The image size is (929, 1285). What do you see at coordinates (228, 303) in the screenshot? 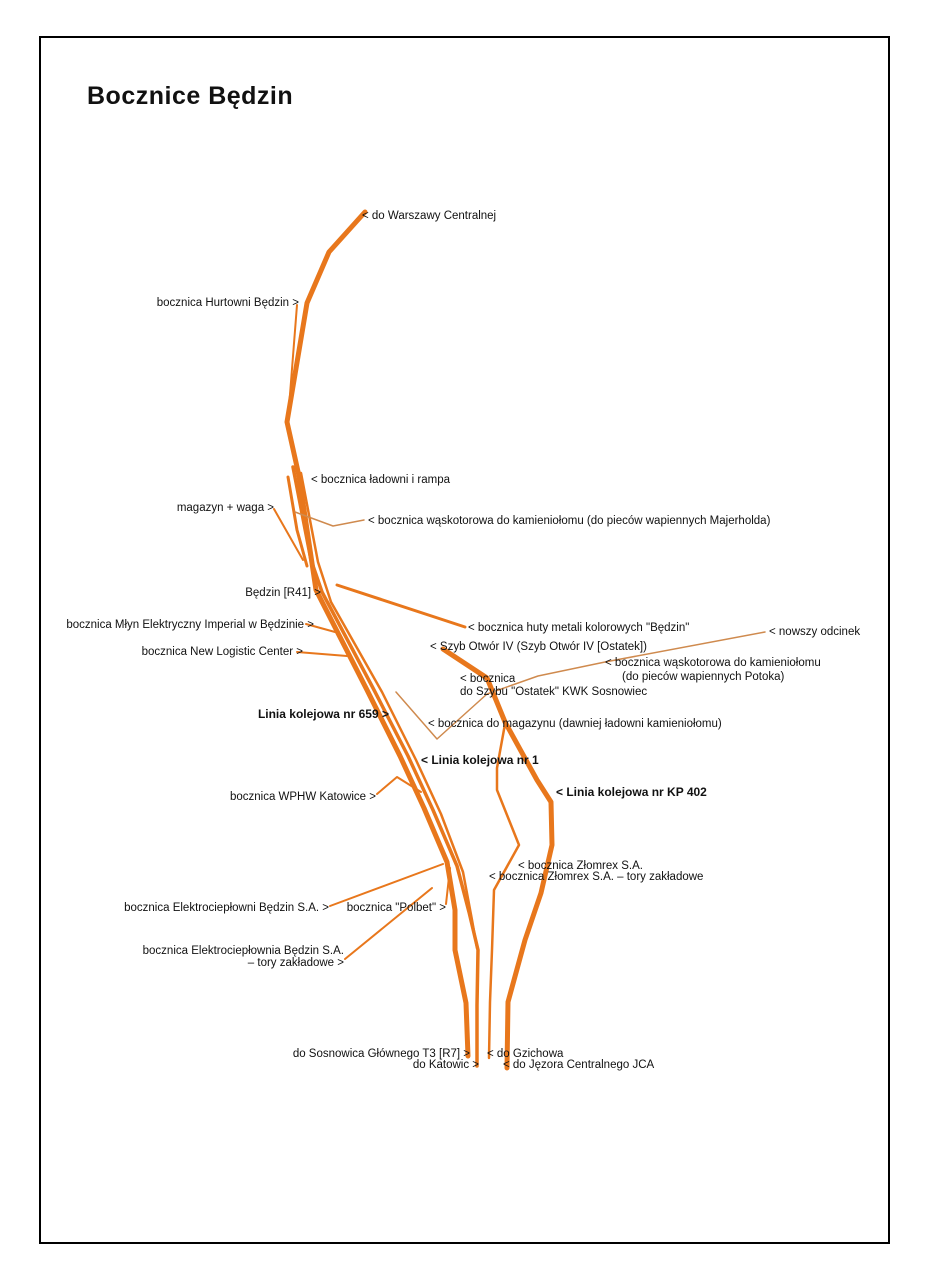
I see `label-hurtownia: bocznica Hurtowni Będzin >` at bounding box center [228, 303].